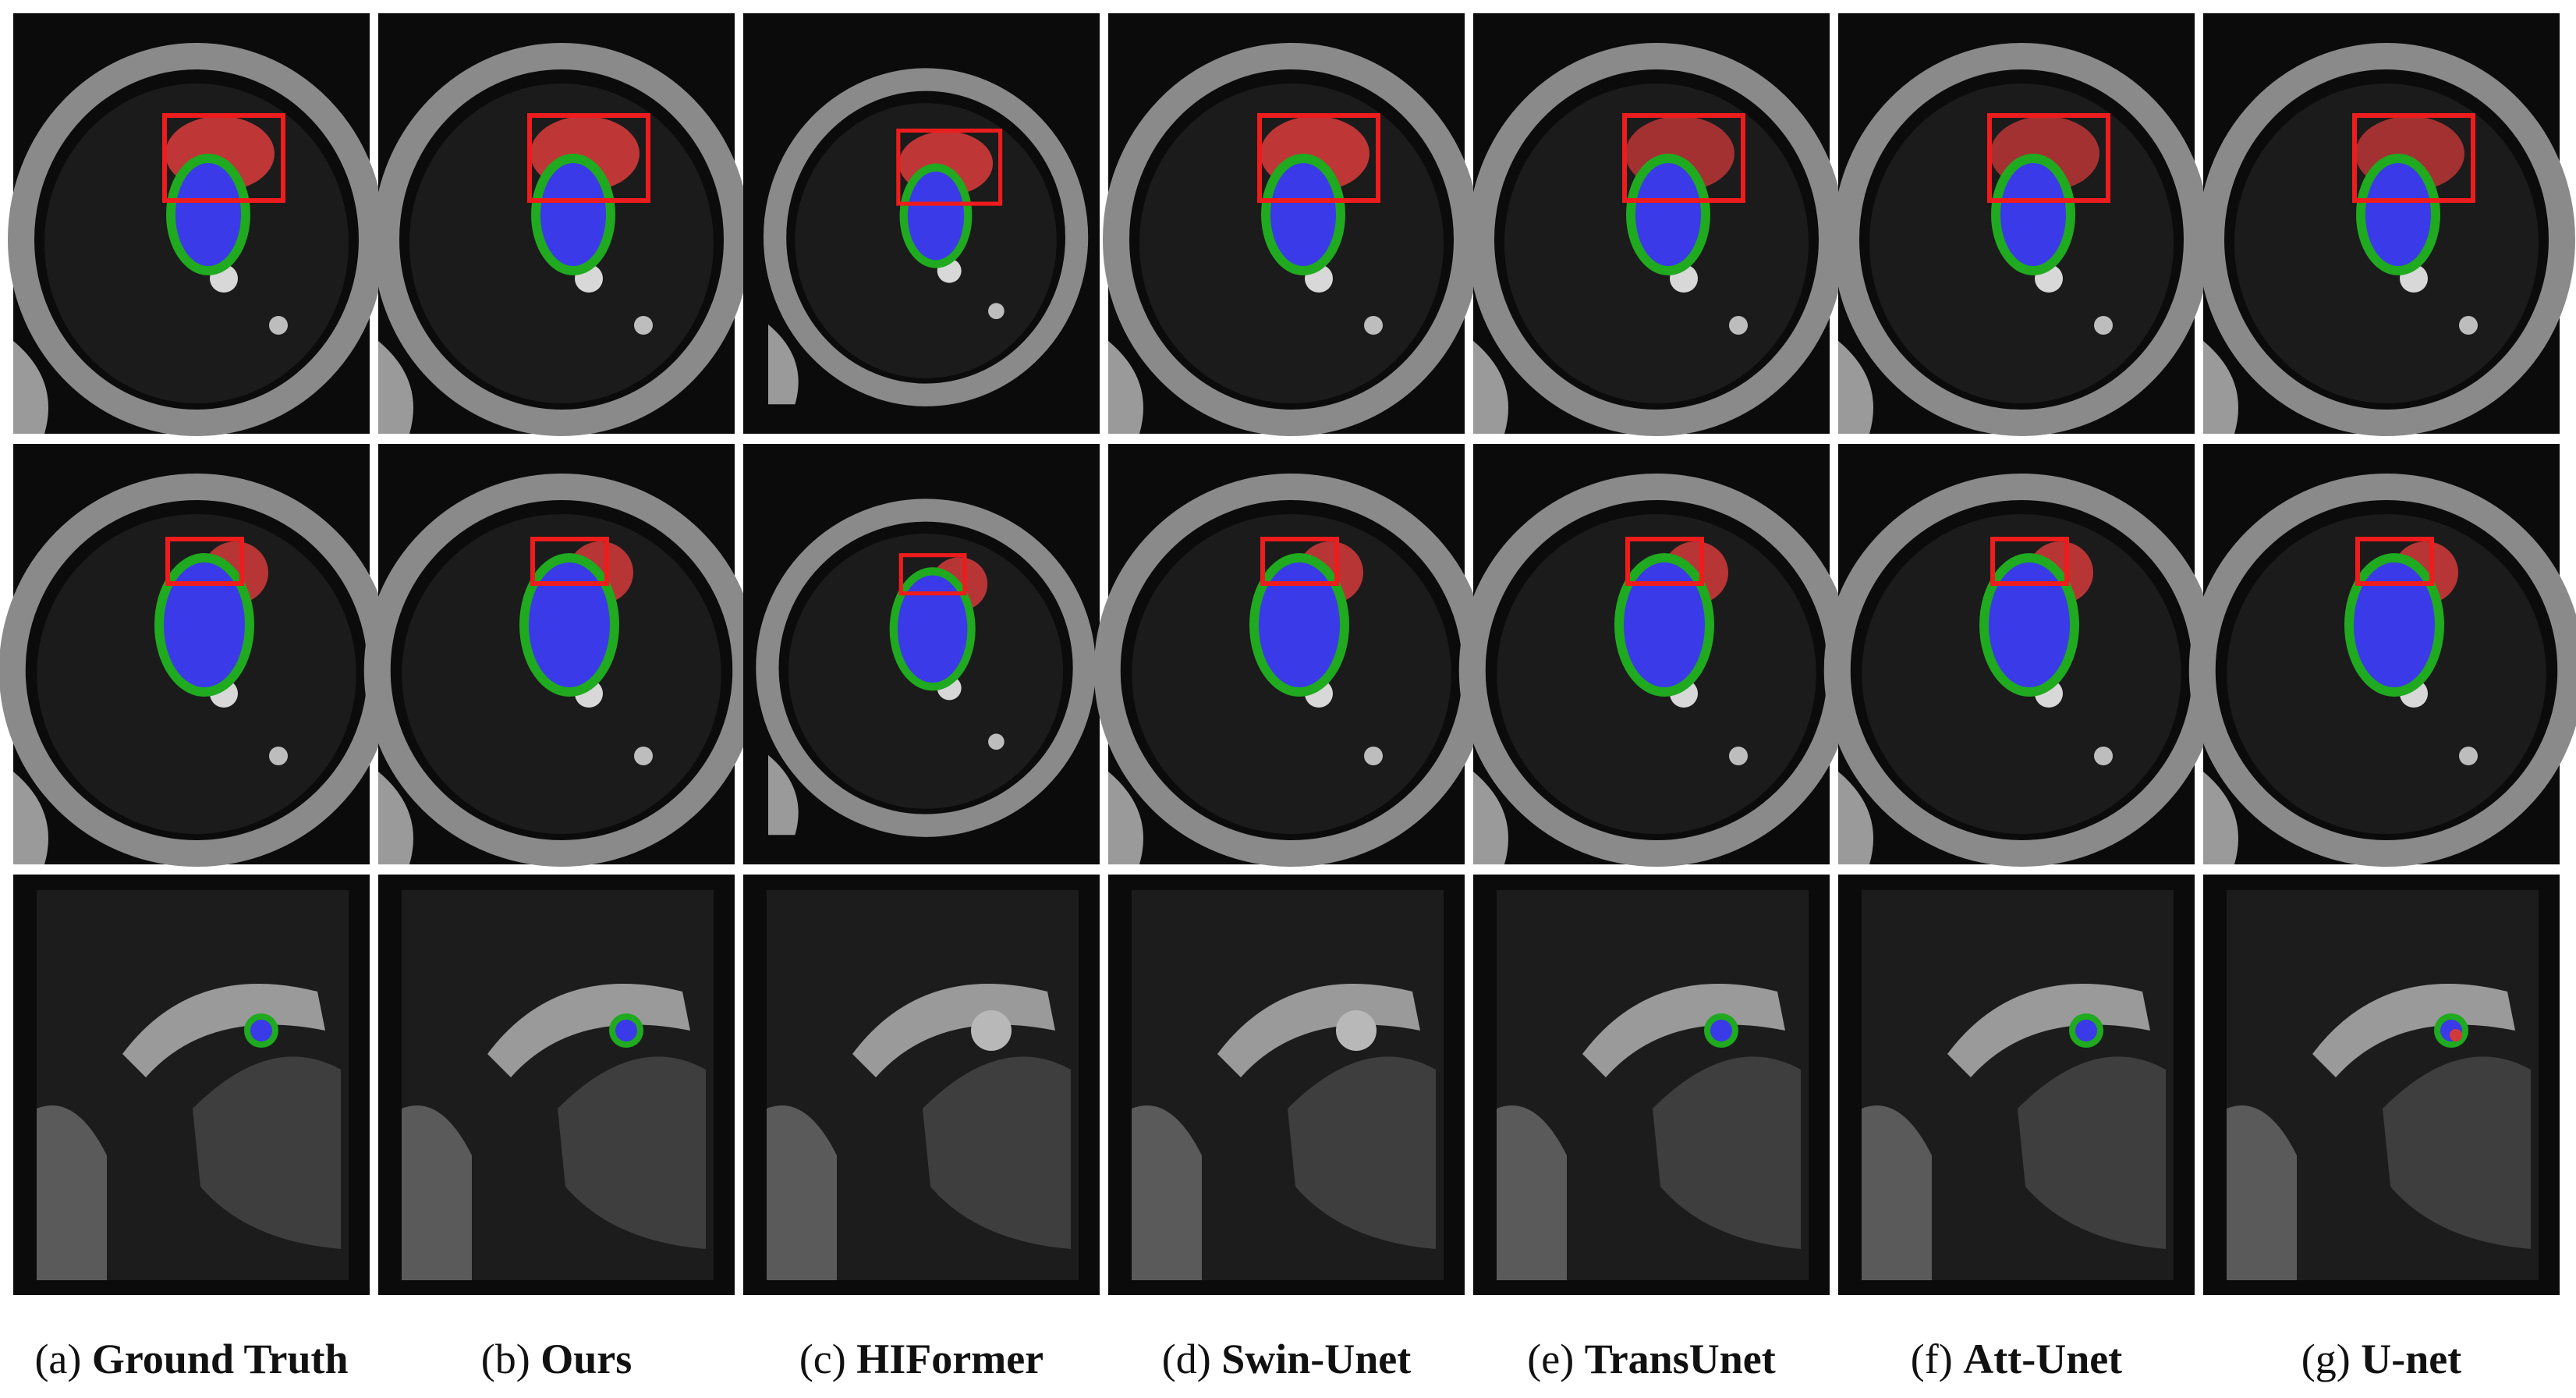  What do you see at coordinates (1316, 1359) in the screenshot?
I see `caption-name: Swin-Unet` at bounding box center [1316, 1359].